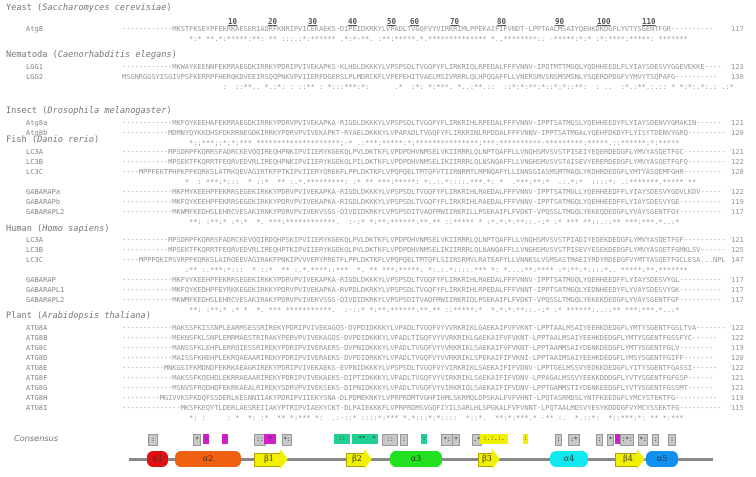  Describe the element at coordinates (89, 111) in the screenshot. I see `group-header-insect: Insect (Drosophila melanogaster)` at that location.